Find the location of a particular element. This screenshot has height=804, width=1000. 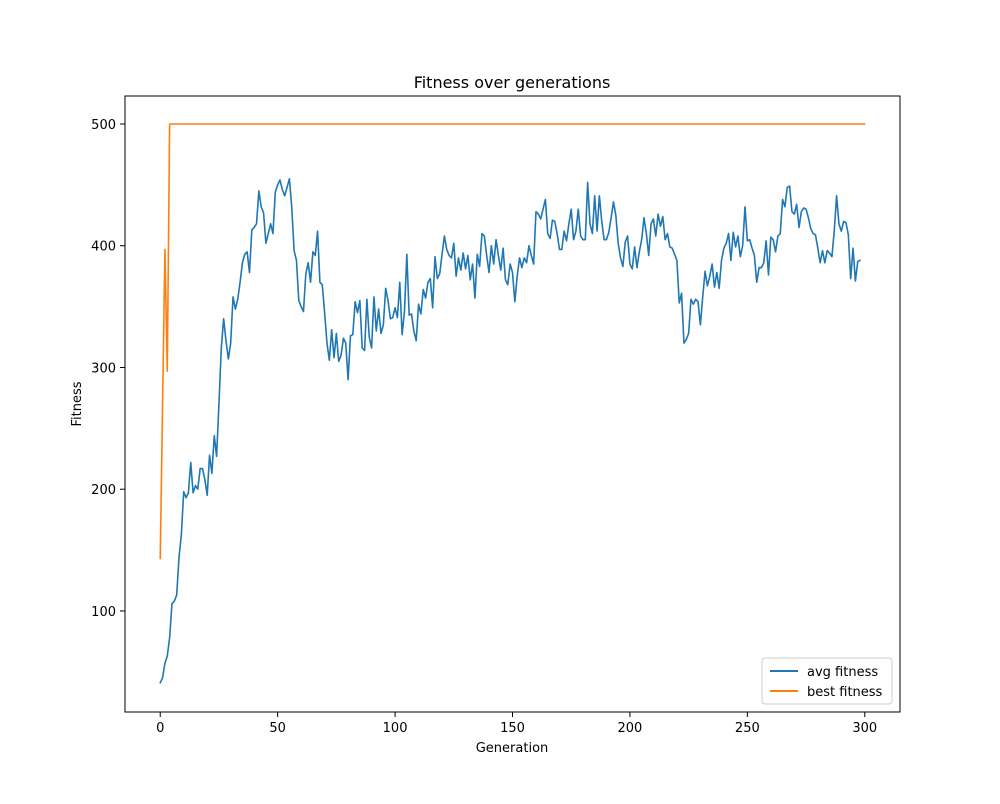

y-tick-label: 100 is located at coordinates (103, 612).